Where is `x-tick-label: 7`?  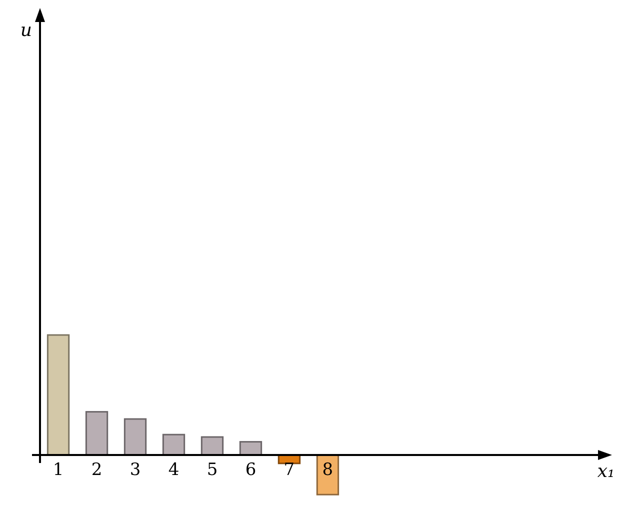
x-tick-label: 7 is located at coordinates (289, 470).